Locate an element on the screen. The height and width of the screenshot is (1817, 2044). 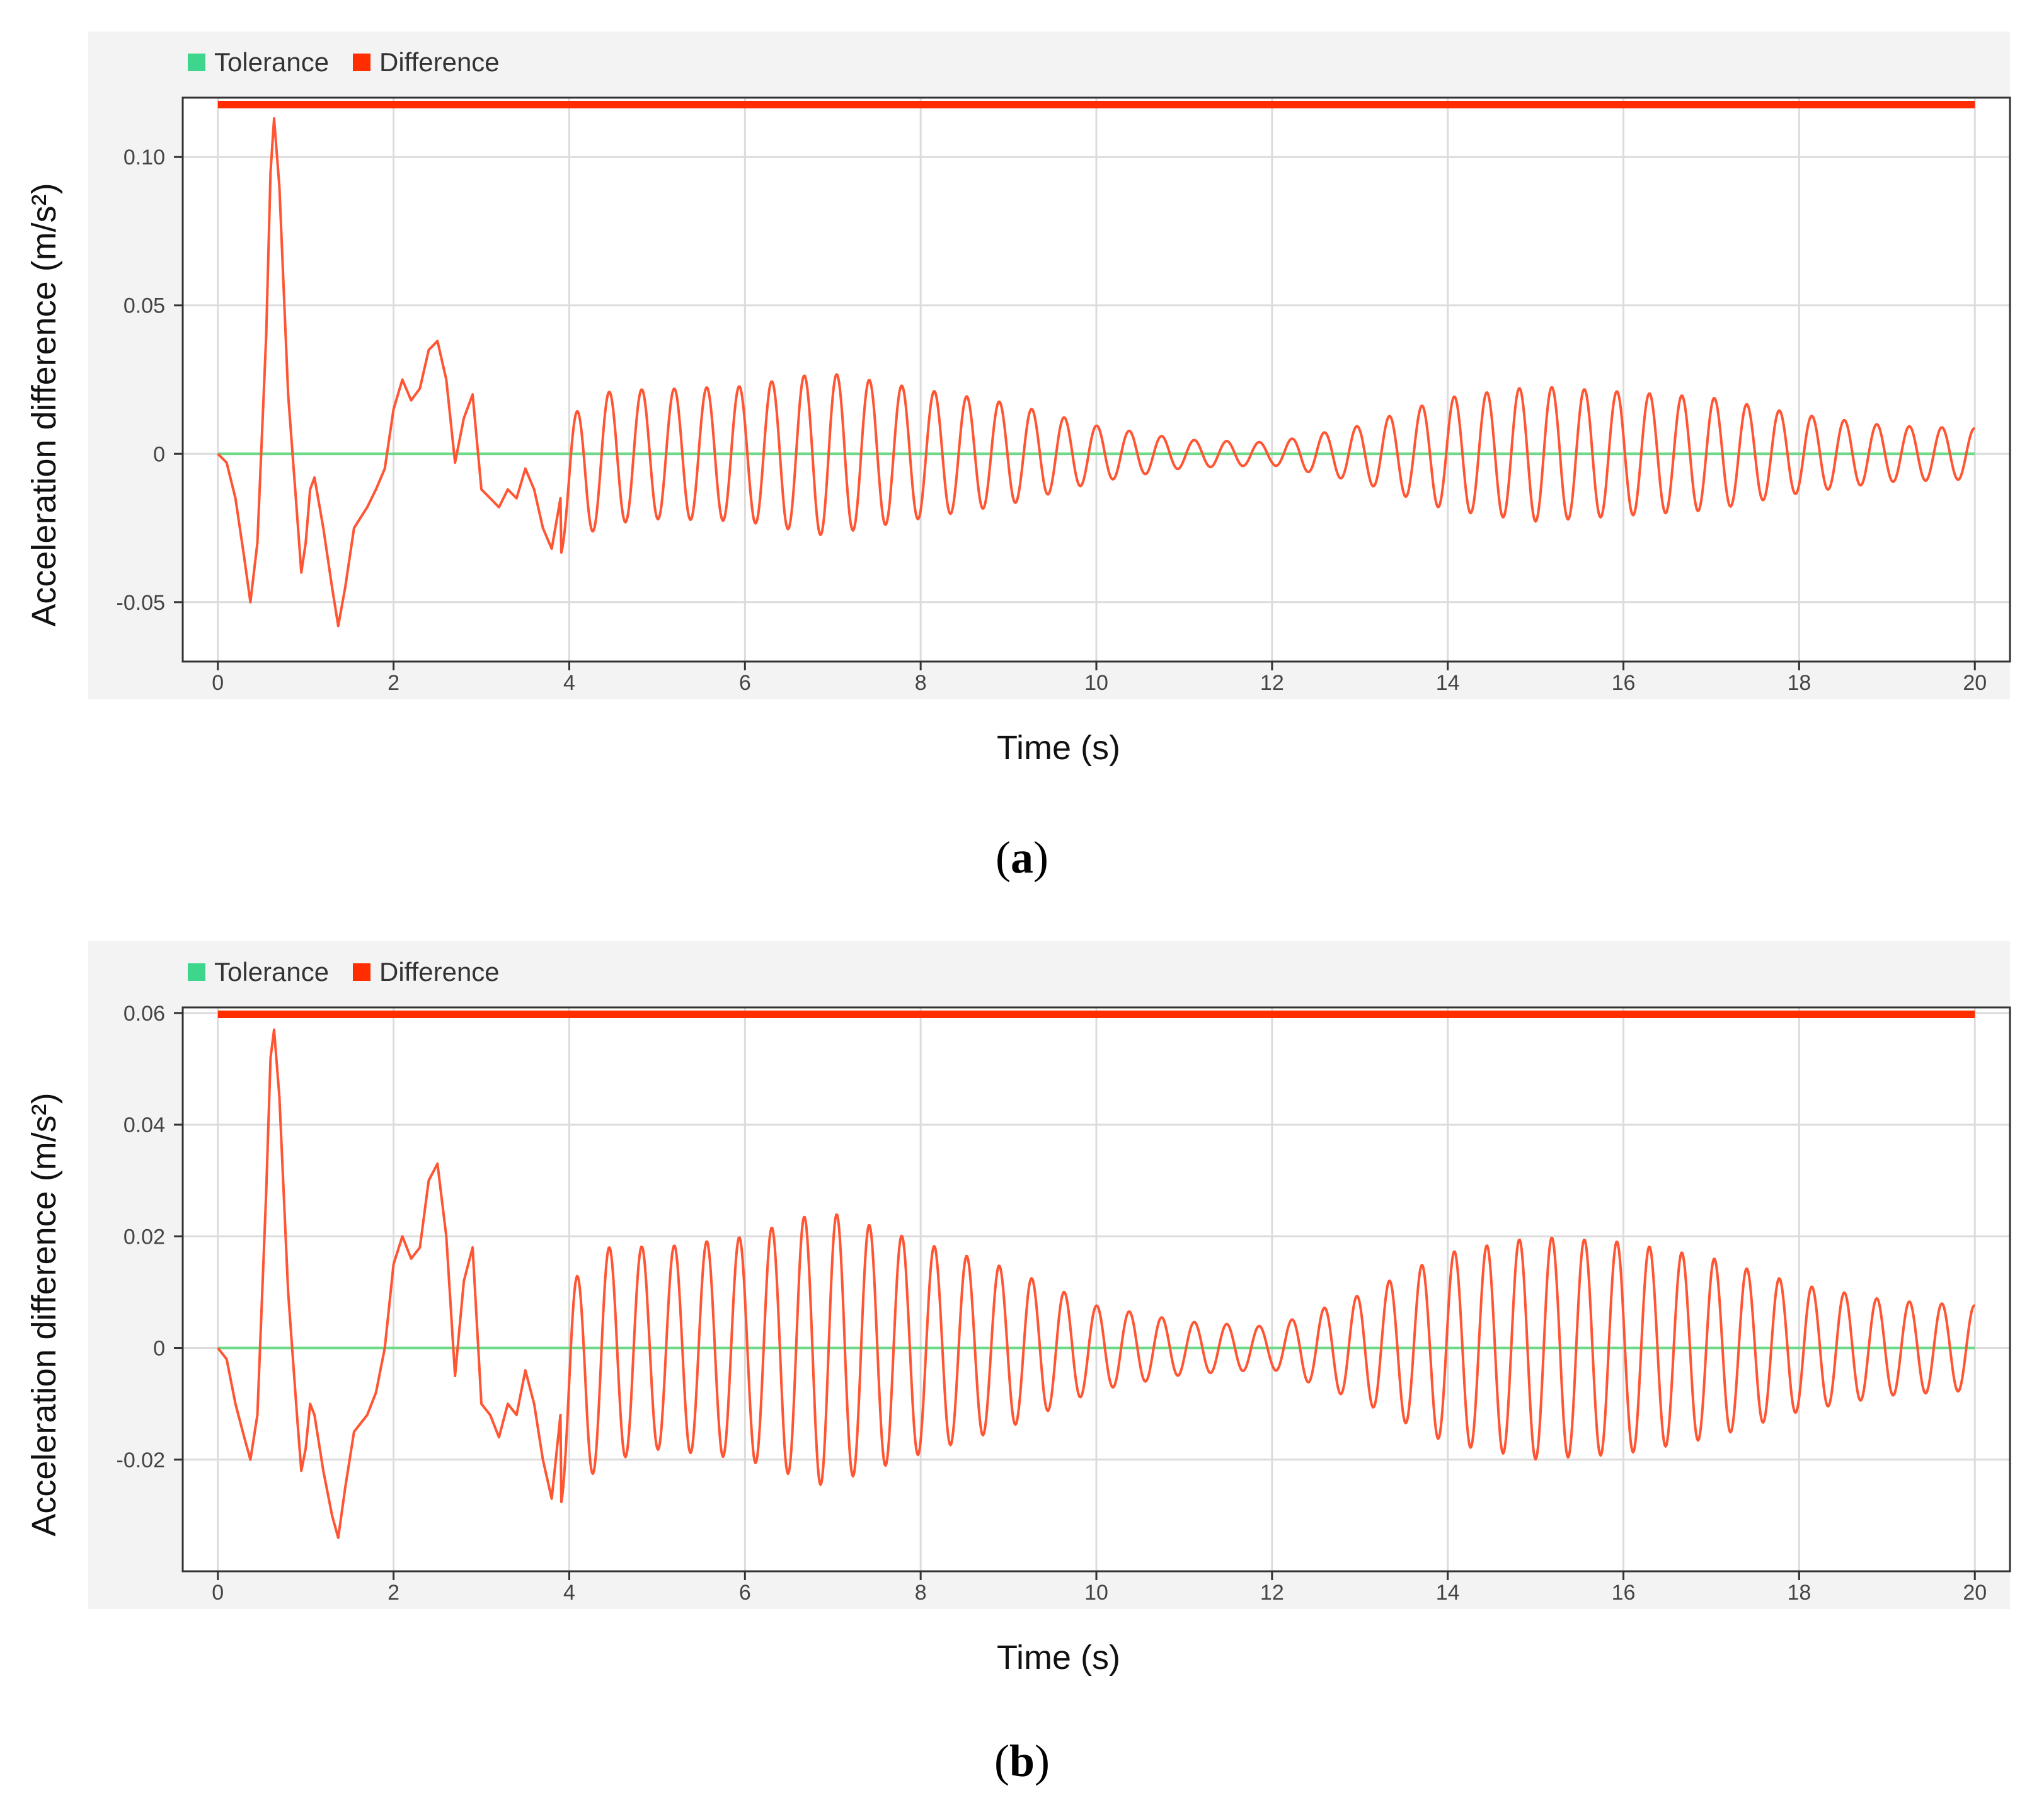
y-tick-label: -0.02 is located at coordinates (141, 1460).